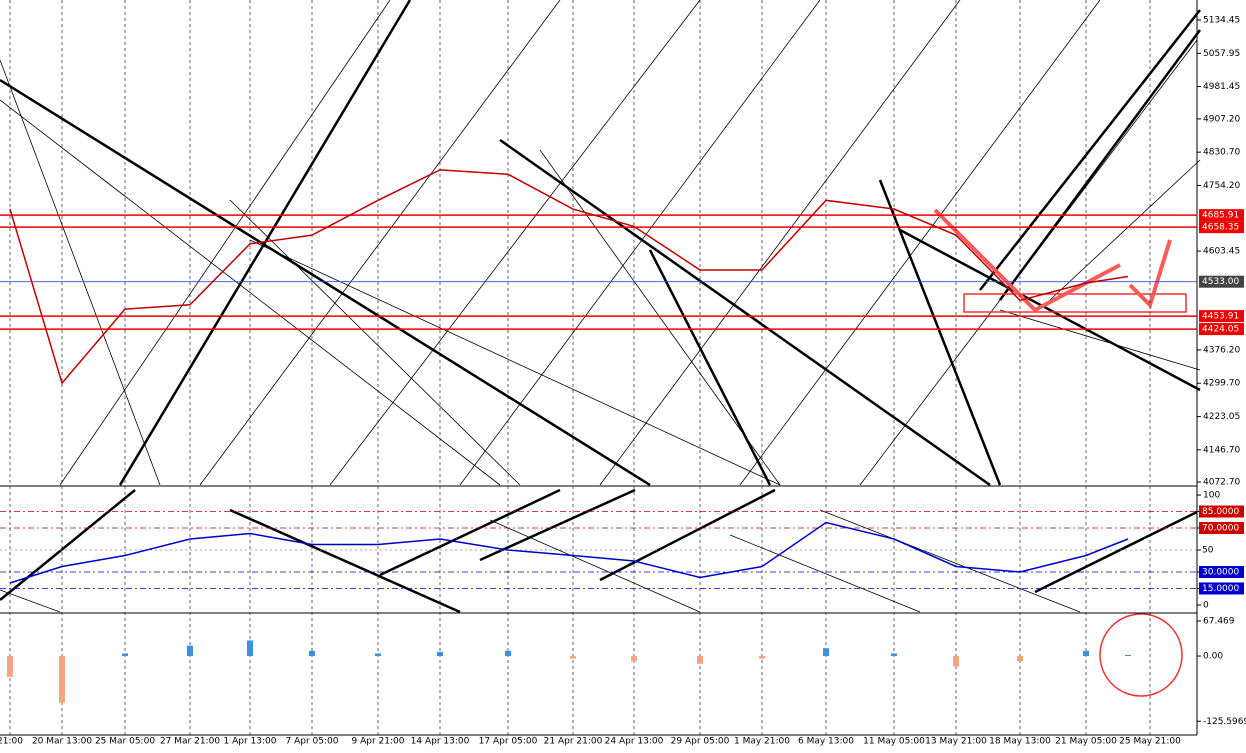 The height and width of the screenshot is (753, 1246). What do you see at coordinates (1221, 87) in the screenshot?
I see `y-tick-label: 4981.45` at bounding box center [1221, 87].